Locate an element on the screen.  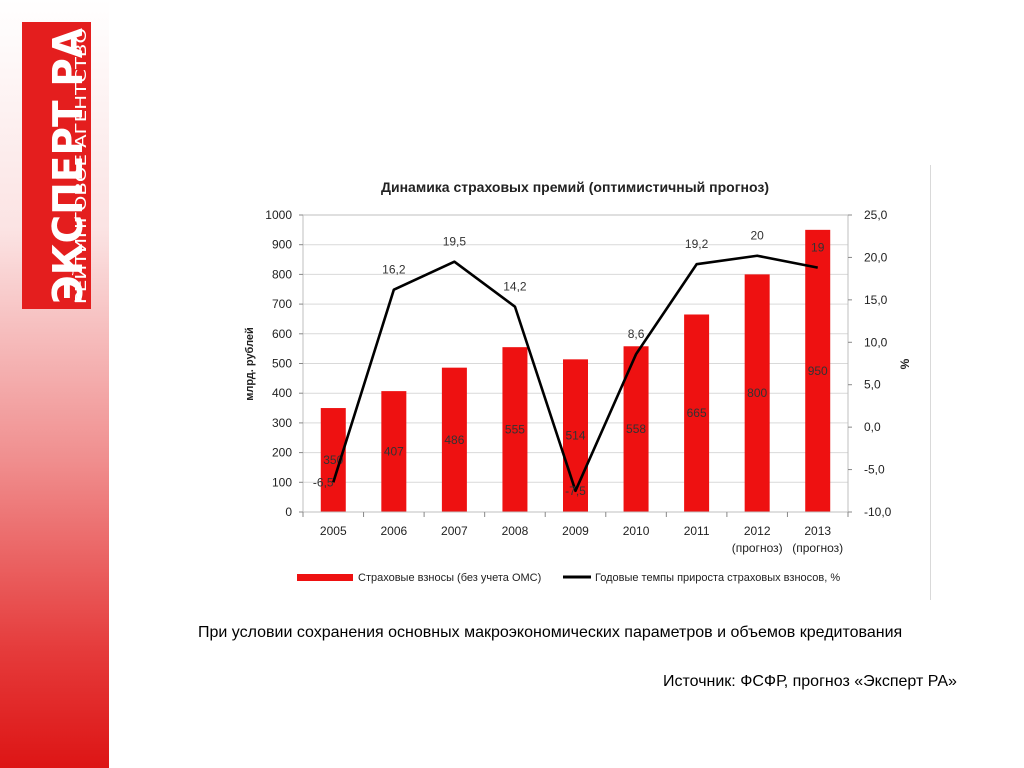
line-data-label: 8,6 is located at coordinates (636, 334).